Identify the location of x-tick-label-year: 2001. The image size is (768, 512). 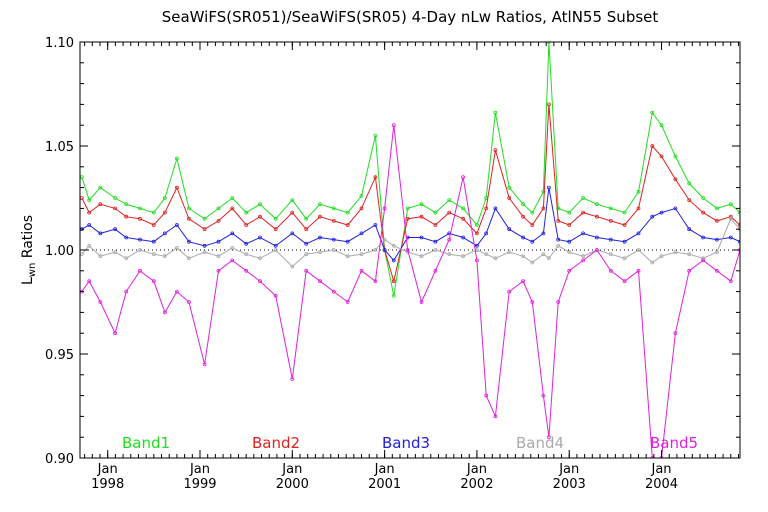
(384, 484).